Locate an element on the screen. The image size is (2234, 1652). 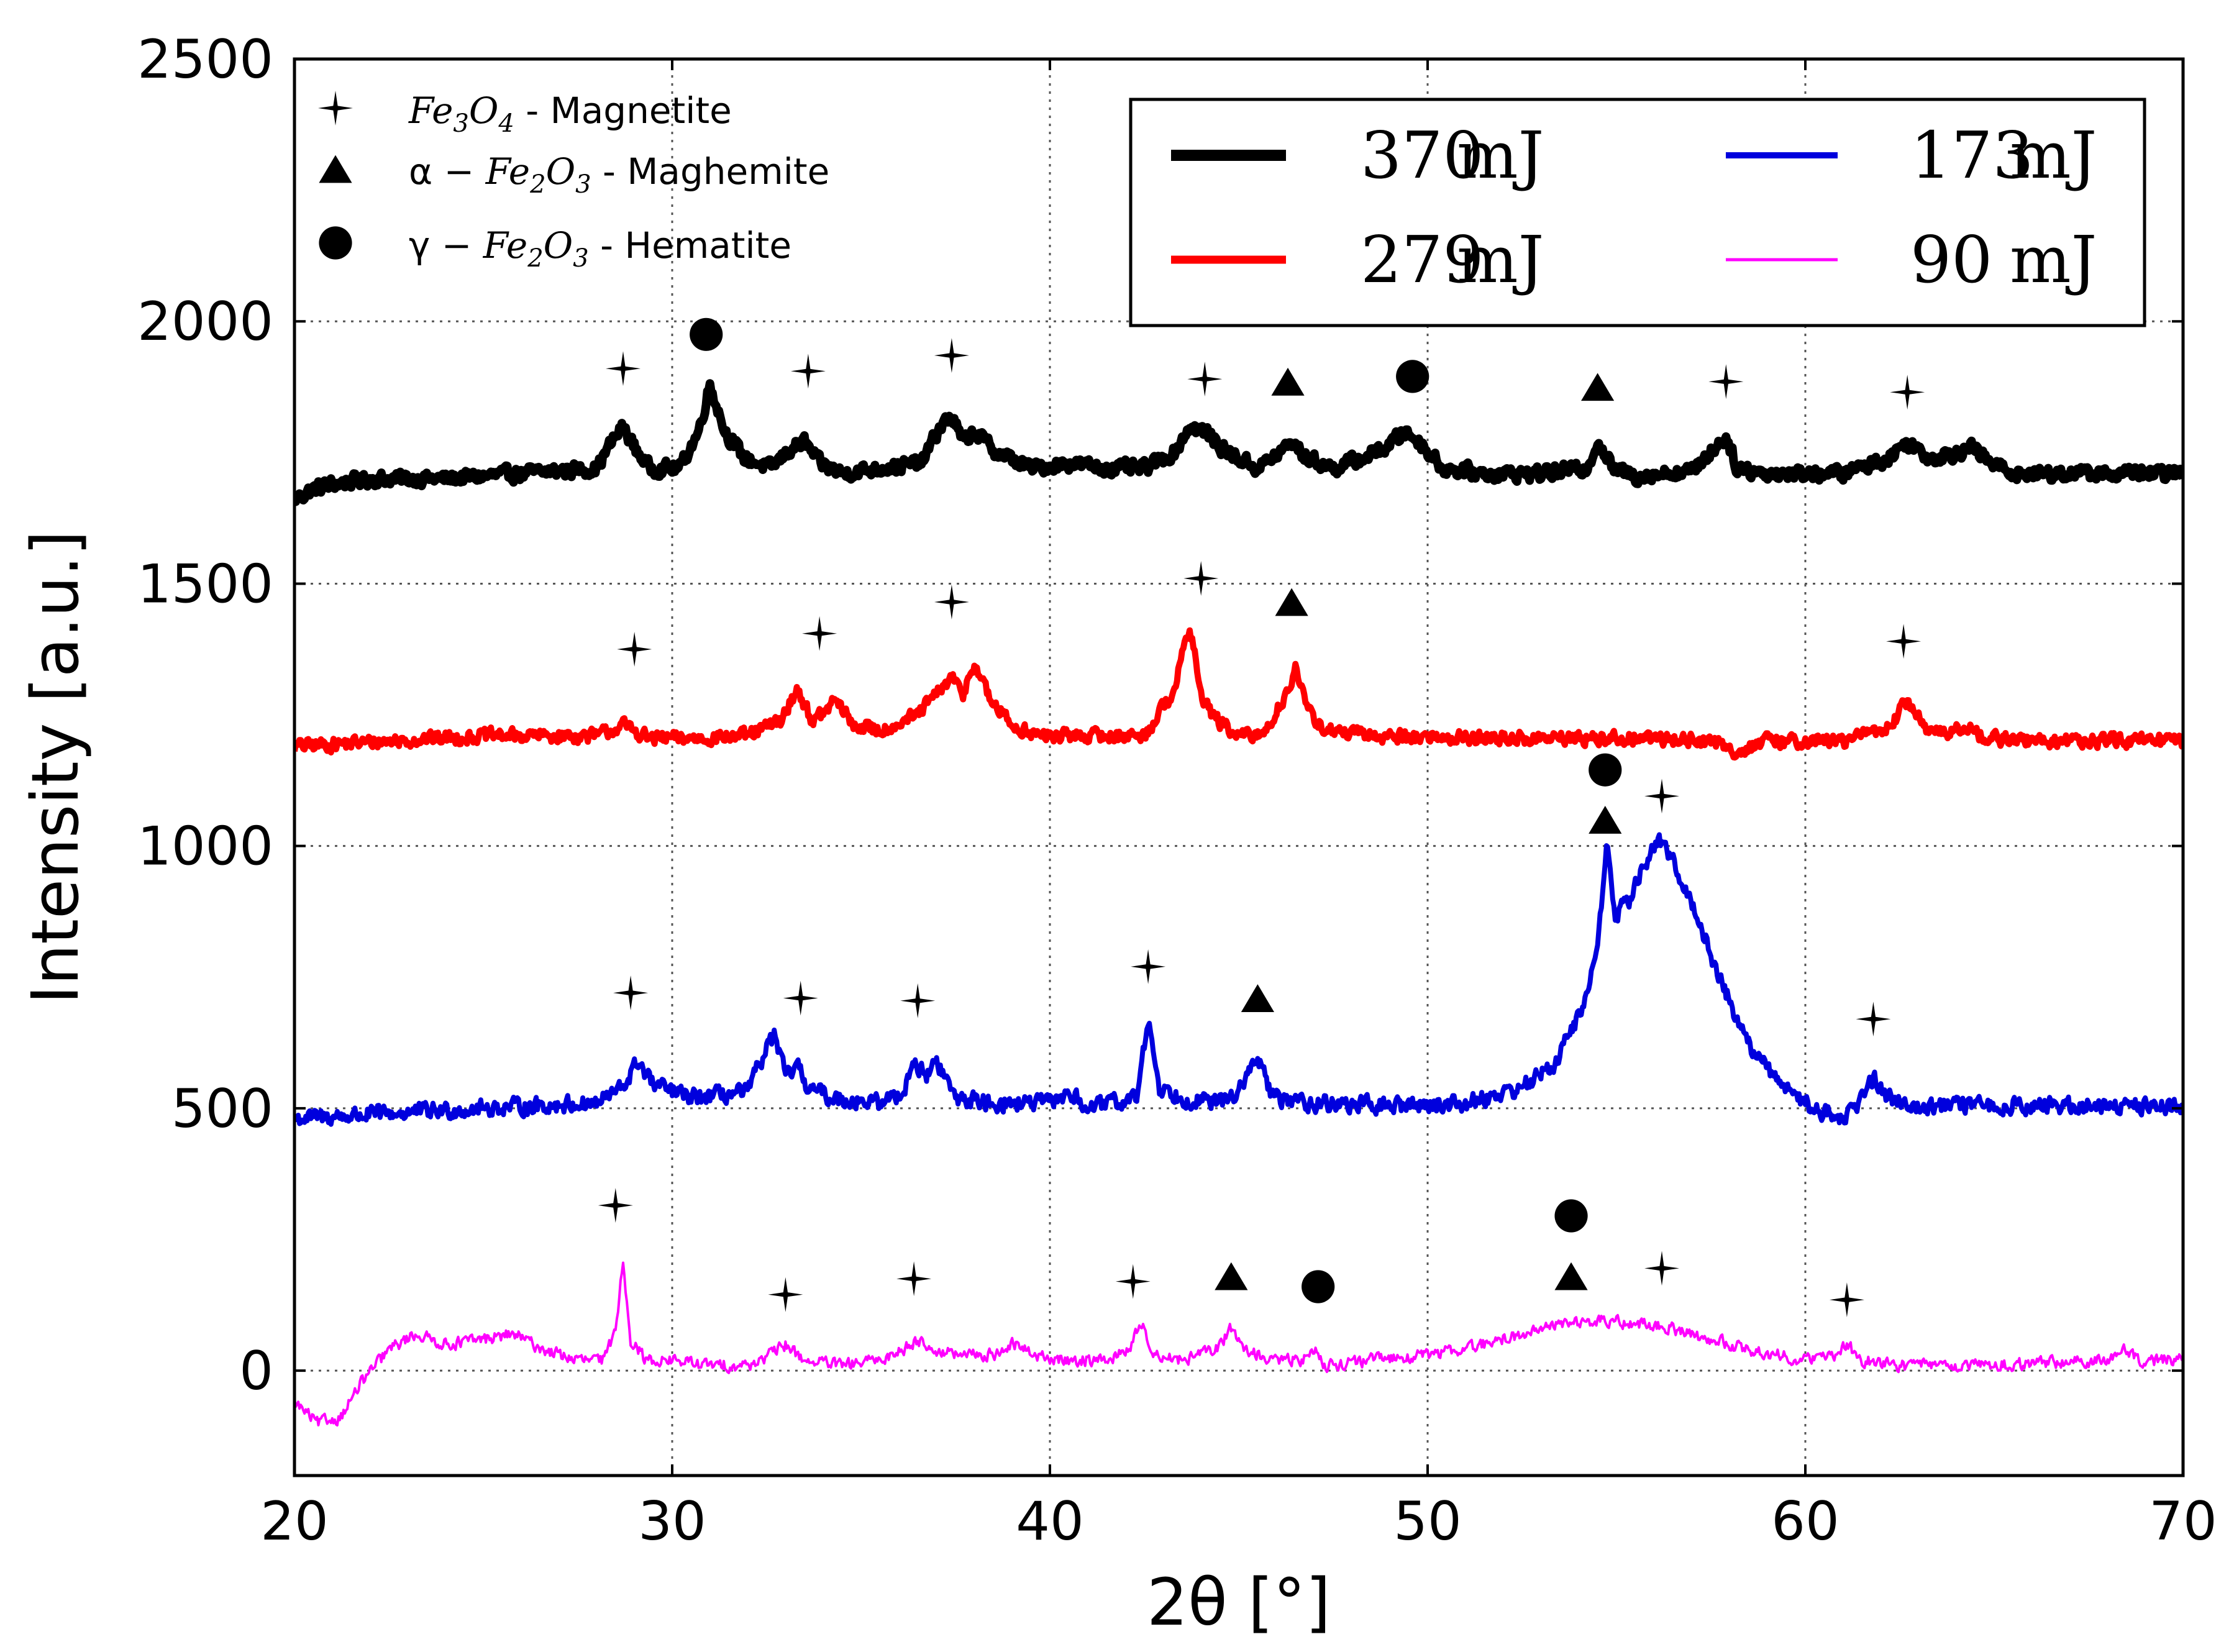
y-tick-label: 1500 is located at coordinates (205, 584).